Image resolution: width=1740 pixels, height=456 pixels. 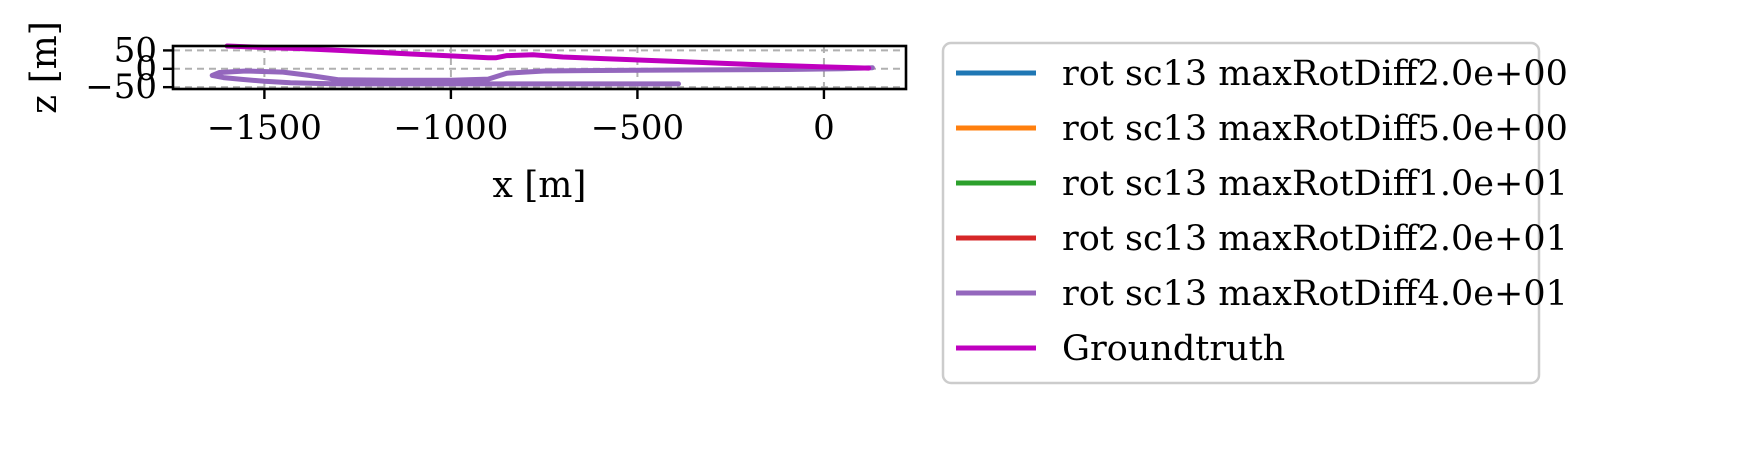 What do you see at coordinates (521, 118) in the screenshot?
I see `x-axis-ticks: −1500 −1000 −500 0` at bounding box center [521, 118].